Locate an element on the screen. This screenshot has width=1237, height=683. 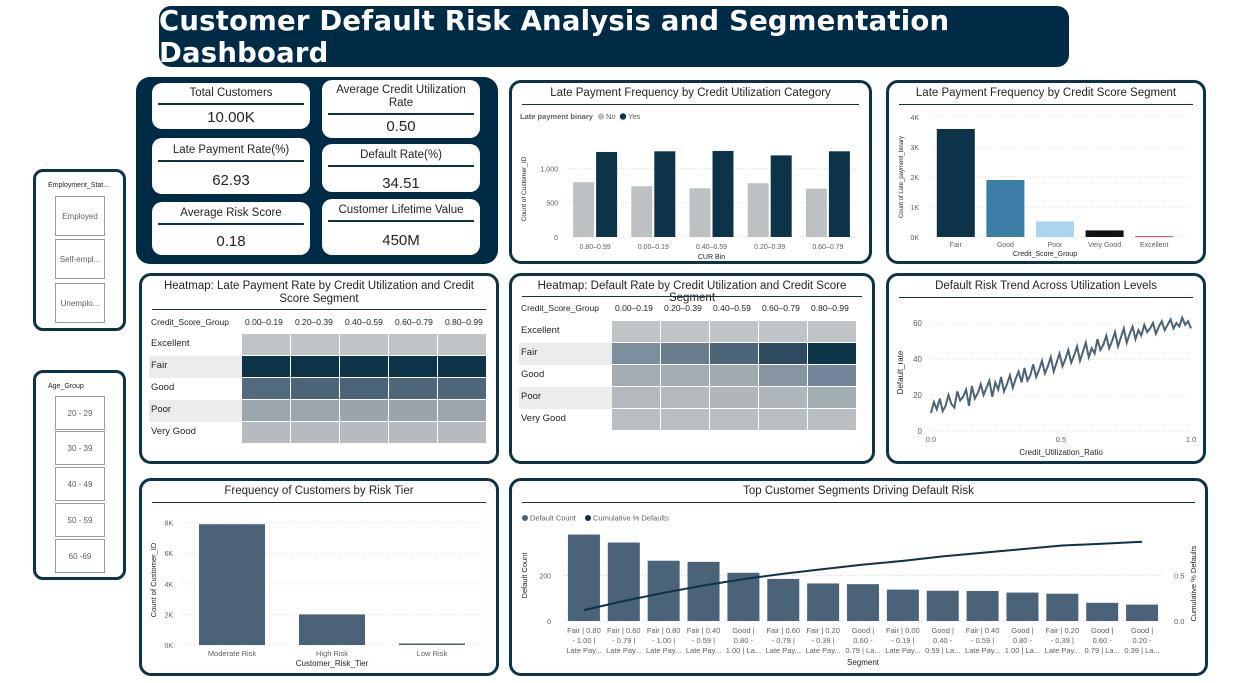
y-tick-label: 8K is located at coordinates (168, 524).